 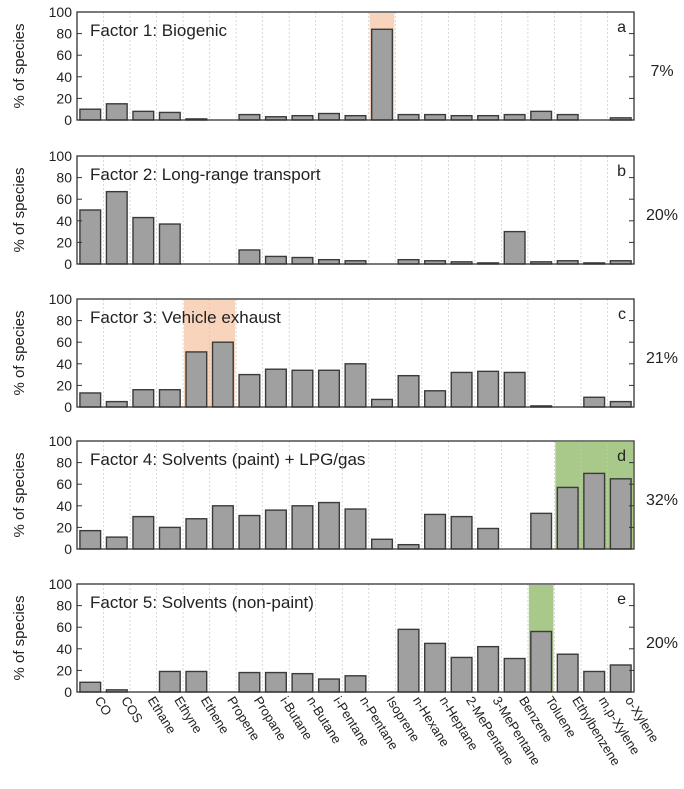 What do you see at coordinates (661, 71) in the screenshot?
I see `contribution-label: 7%` at bounding box center [661, 71].